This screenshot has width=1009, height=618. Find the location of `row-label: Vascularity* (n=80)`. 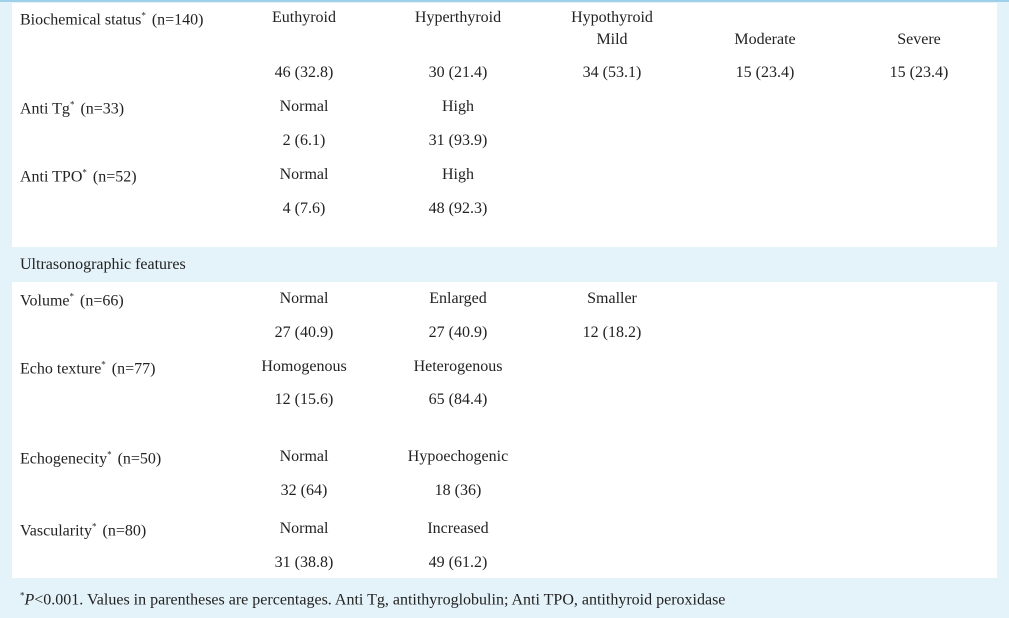

row-label: Vascularity* (n=80) is located at coordinates (83, 529).